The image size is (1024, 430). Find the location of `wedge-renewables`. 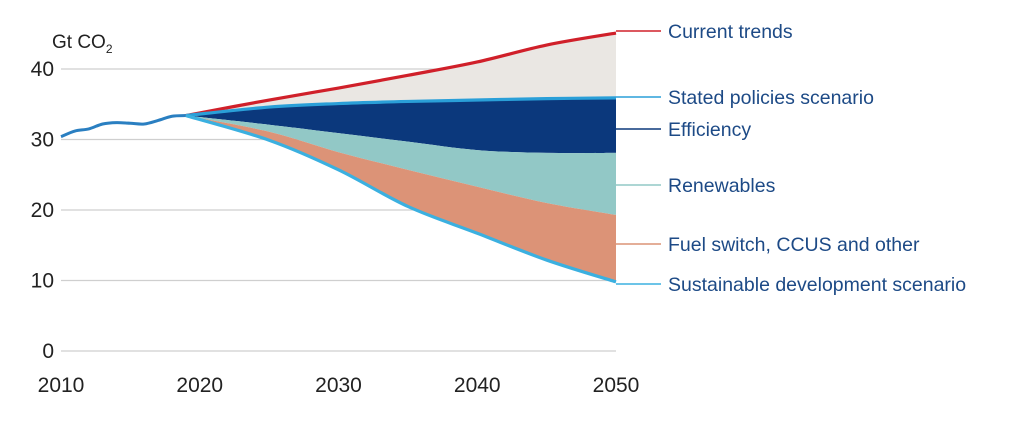

wedge-renewables is located at coordinates (400, 165).